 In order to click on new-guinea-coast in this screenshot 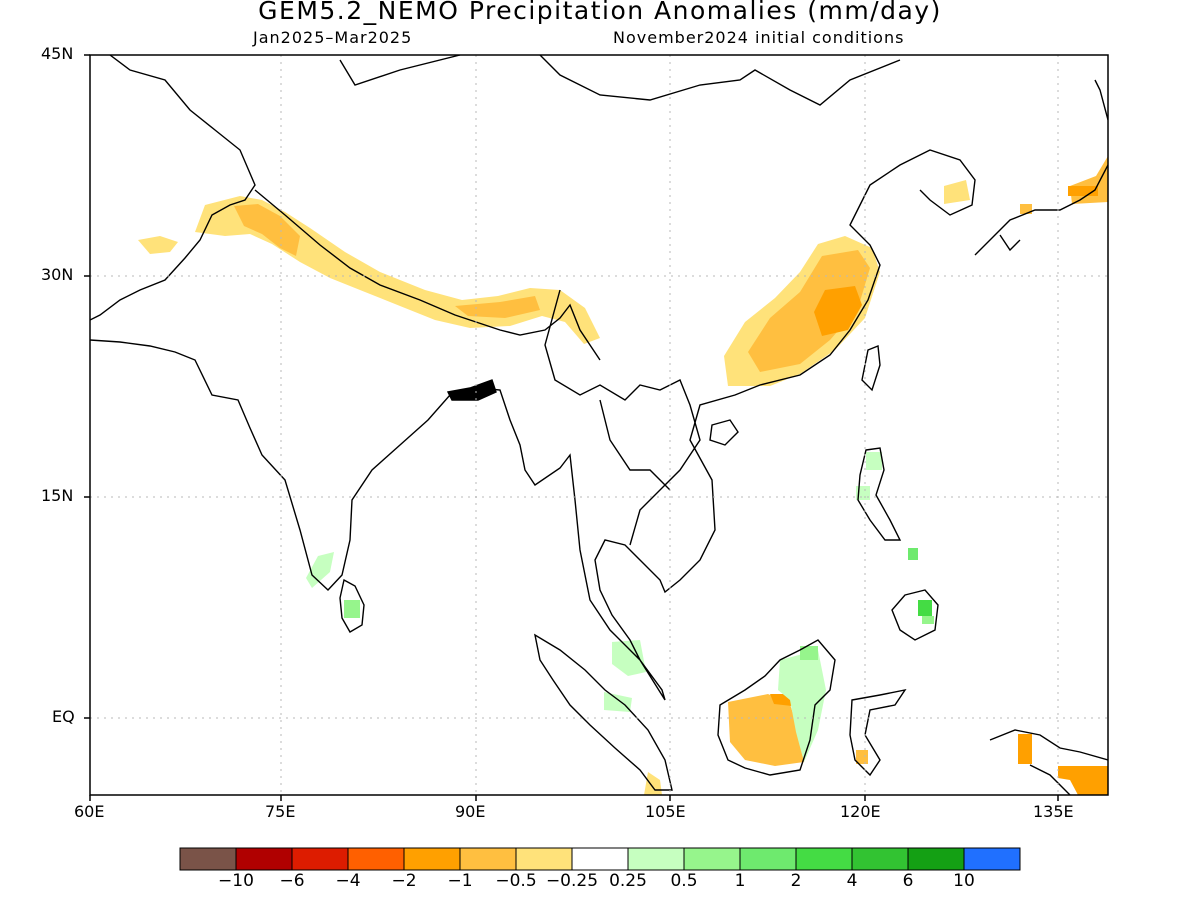, I will do `click(1048, 762)`.